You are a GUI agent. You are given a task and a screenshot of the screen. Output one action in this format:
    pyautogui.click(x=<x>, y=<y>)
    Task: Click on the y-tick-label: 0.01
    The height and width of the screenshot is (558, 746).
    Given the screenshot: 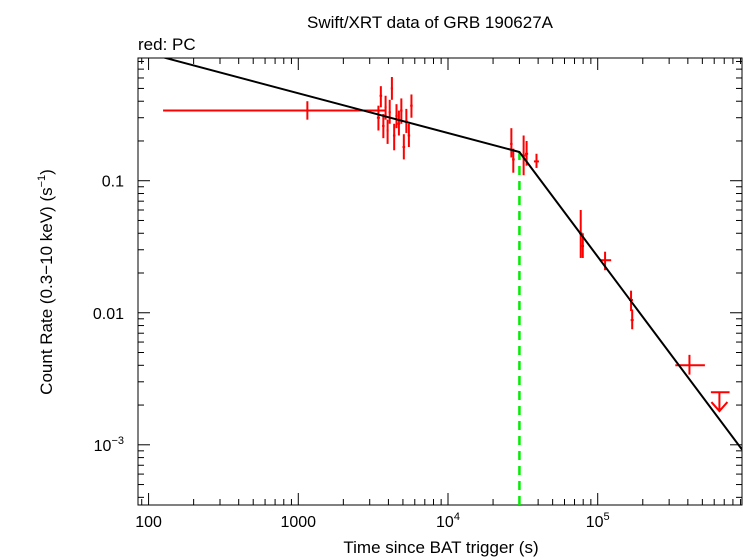 What is the action you would take?
    pyautogui.click(x=108, y=314)
    